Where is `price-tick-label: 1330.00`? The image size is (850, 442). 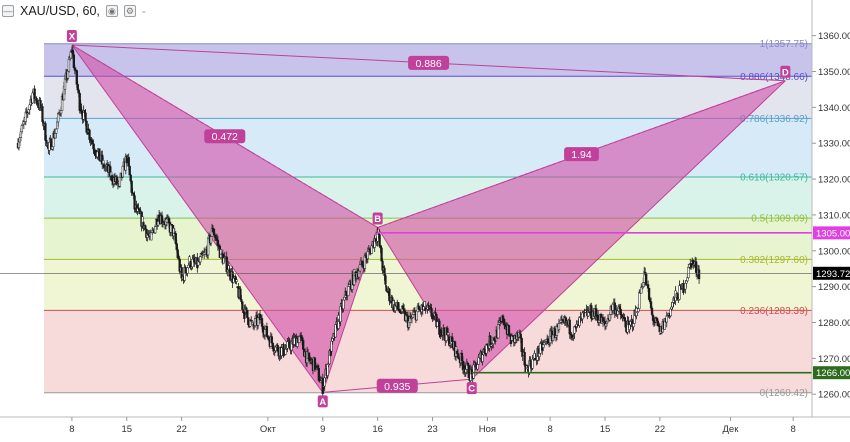
price-tick-label: 1330.00 is located at coordinates (834, 144).